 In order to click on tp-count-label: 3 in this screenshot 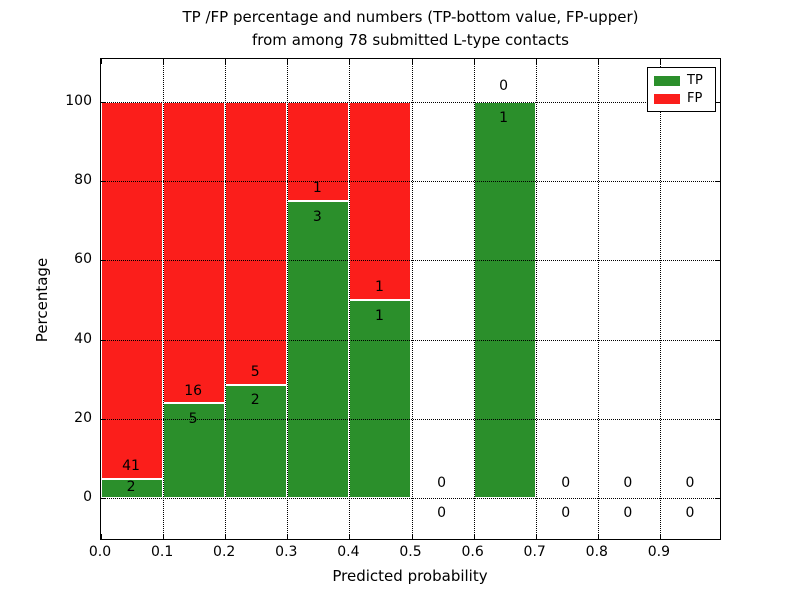, I will do `click(317, 216)`.